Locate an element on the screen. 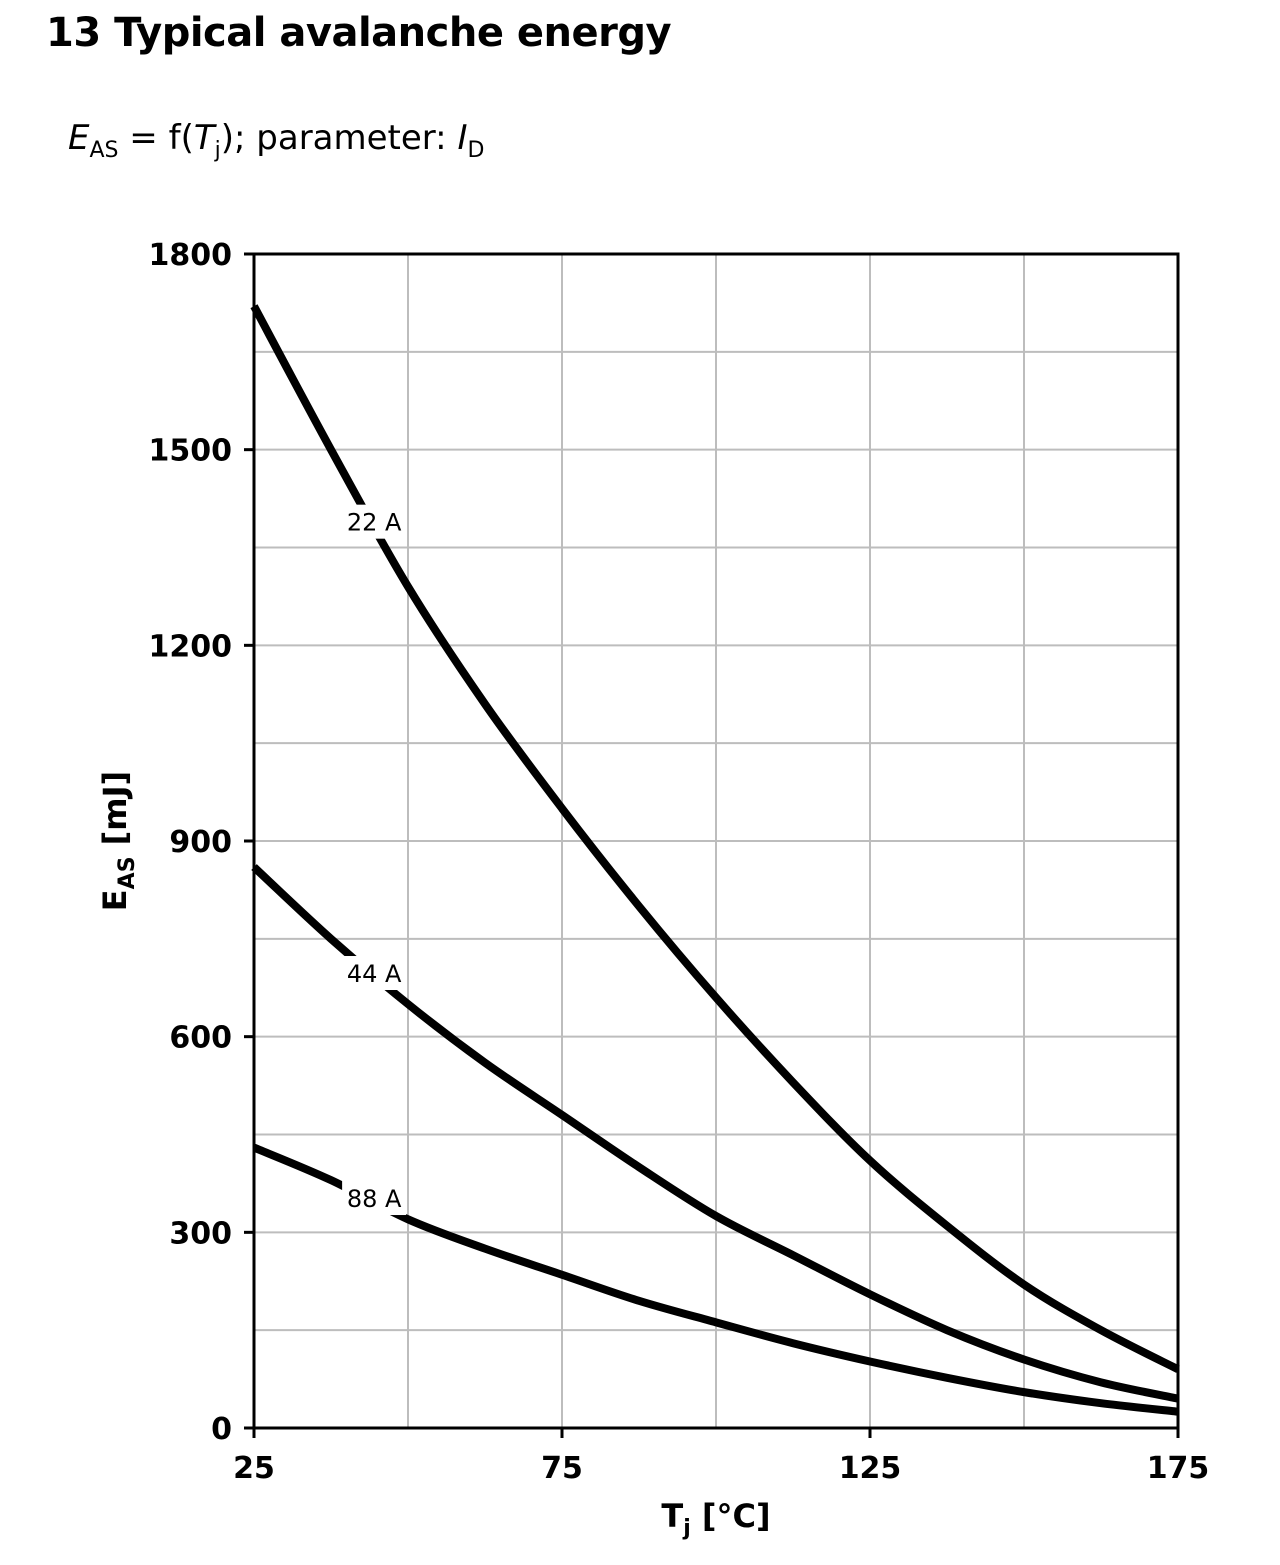 The width and height of the screenshot is (1280, 1565). x-tick-label-25: 25 is located at coordinates (254, 1468).